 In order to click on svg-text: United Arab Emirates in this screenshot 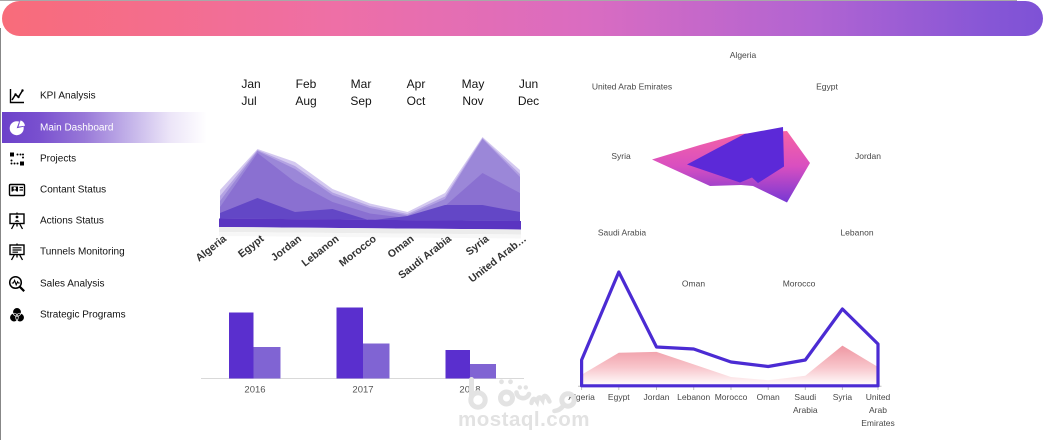, I will do `click(632, 87)`.